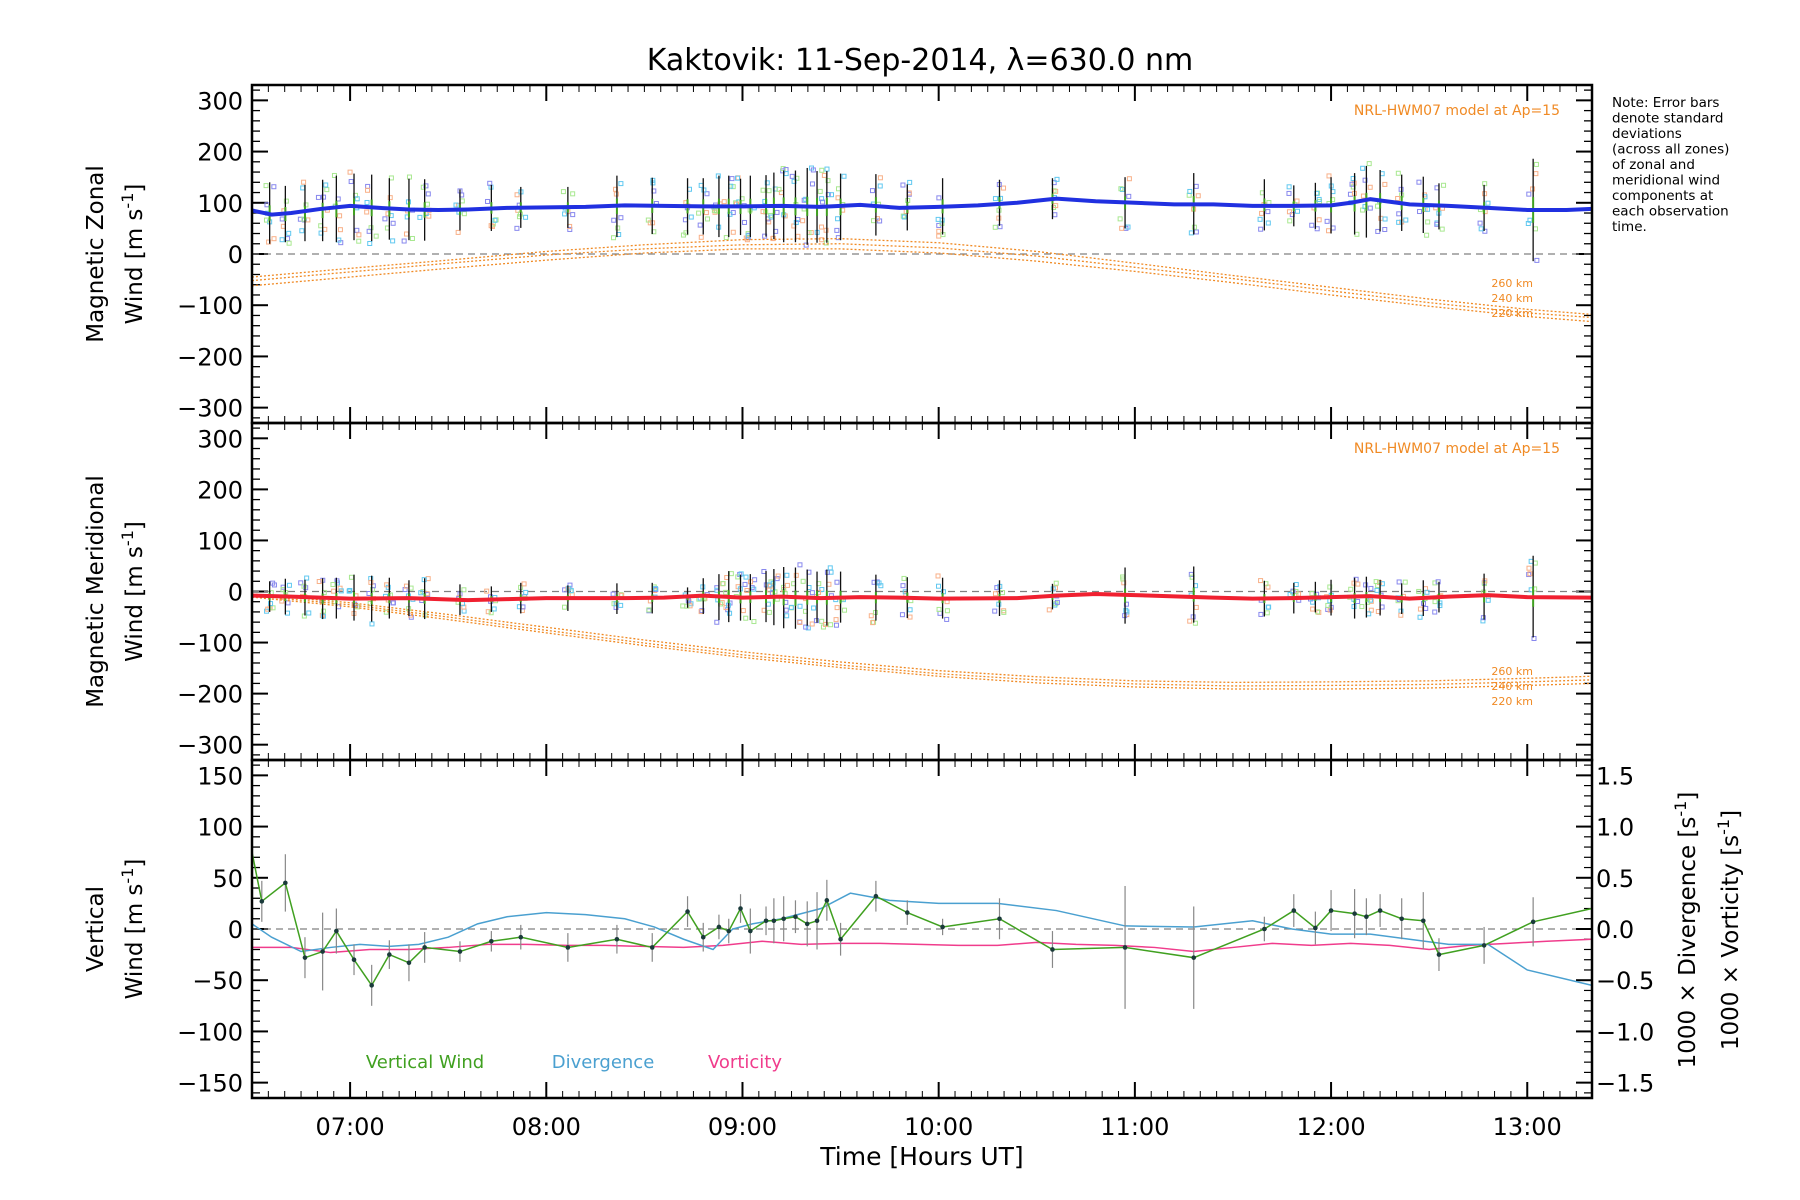 The image size is (1800, 1200). Describe the element at coordinates (1662, 196) in the screenshot. I see `note-line: components at` at that location.